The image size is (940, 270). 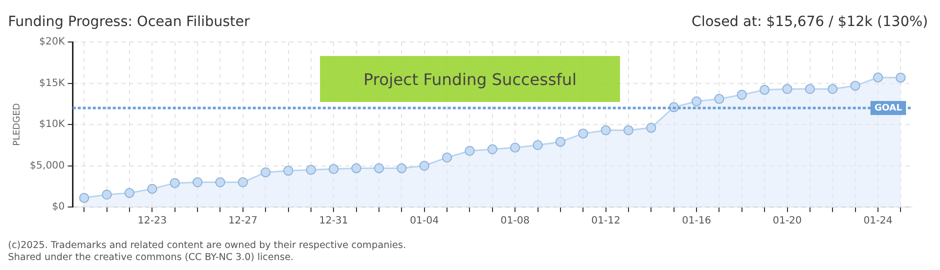 What do you see at coordinates (47, 166) in the screenshot?
I see `y-tick-label: $5,000` at bounding box center [47, 166].